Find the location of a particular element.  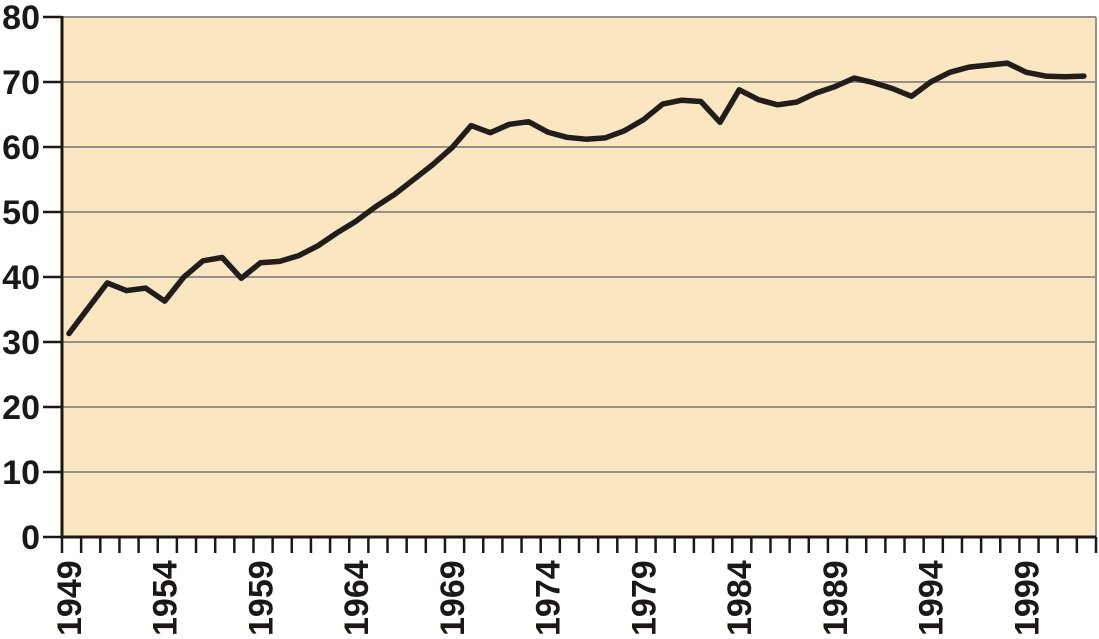

y-axis-label: 40 is located at coordinates (21, 278).